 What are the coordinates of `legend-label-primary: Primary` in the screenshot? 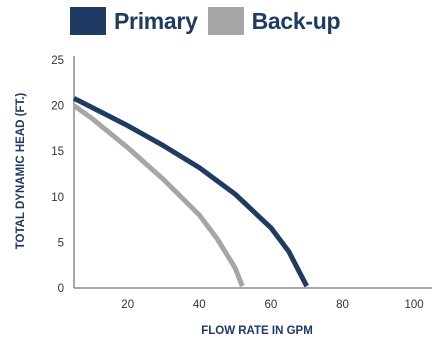 It's located at (156, 20).